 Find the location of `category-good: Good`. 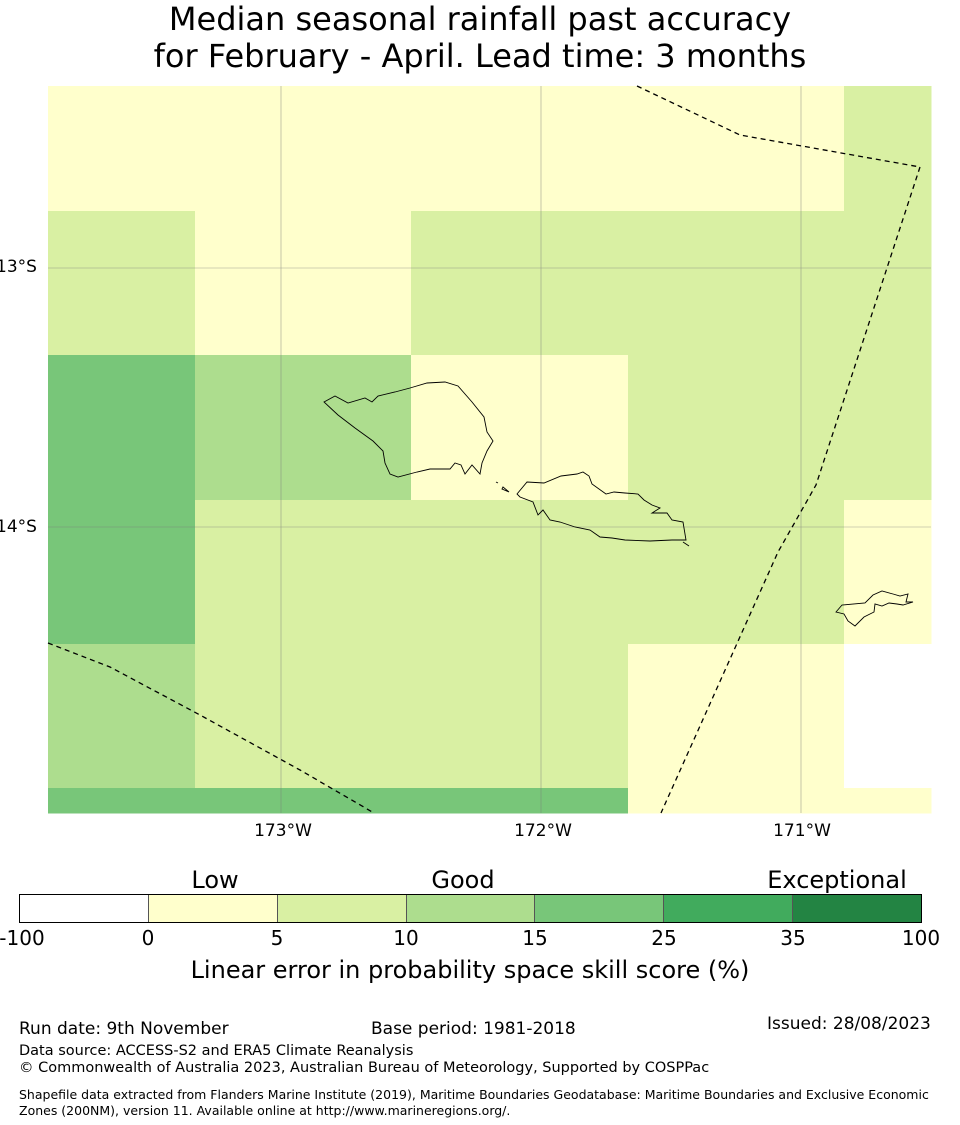

category-good: Good is located at coordinates (463, 880).